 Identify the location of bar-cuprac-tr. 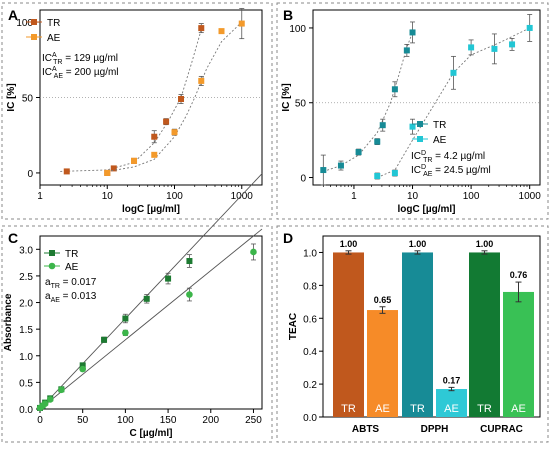
(484, 334).